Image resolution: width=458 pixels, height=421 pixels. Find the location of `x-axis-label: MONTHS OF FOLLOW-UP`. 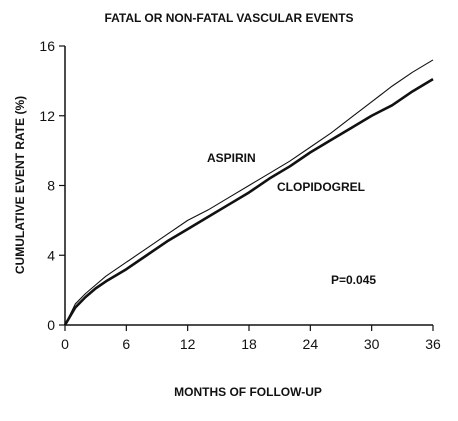

x-axis-label: MONTHS OF FOLLOW-UP is located at coordinates (248, 392).